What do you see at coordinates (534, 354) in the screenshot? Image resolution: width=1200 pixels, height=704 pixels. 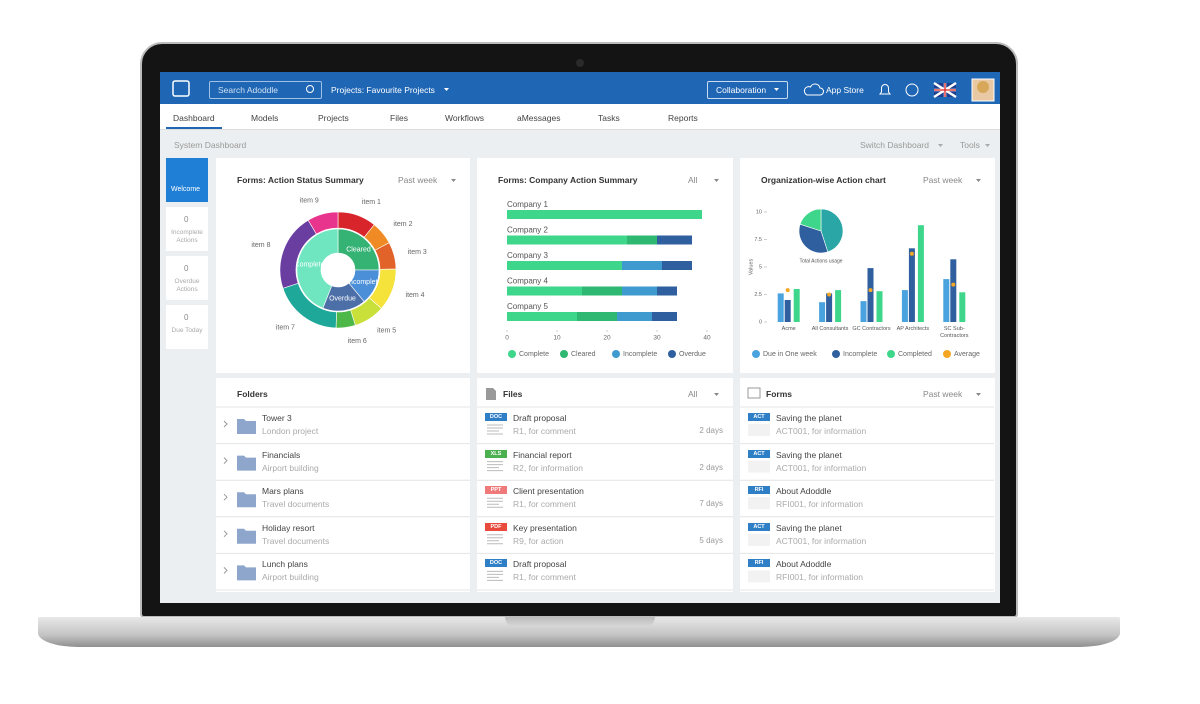 I see `legend-label: Complete` at bounding box center [534, 354].